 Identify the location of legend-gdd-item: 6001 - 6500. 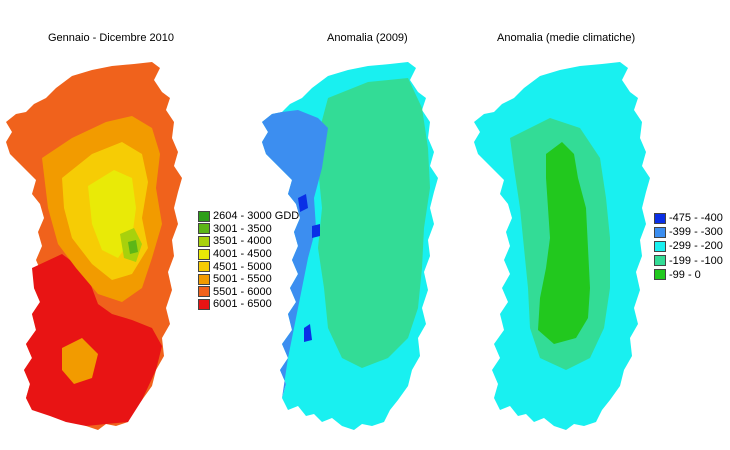
(248, 304).